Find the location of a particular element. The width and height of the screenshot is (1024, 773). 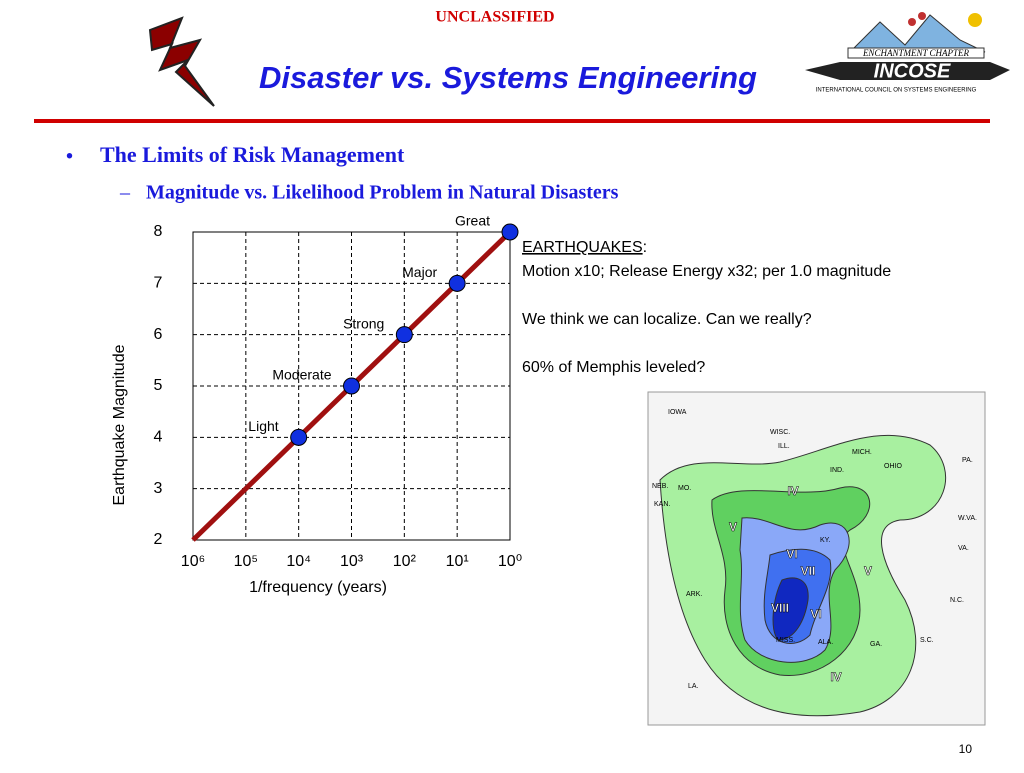

bullet-1: The Limits of Risk Management is located at coordinates (252, 154).